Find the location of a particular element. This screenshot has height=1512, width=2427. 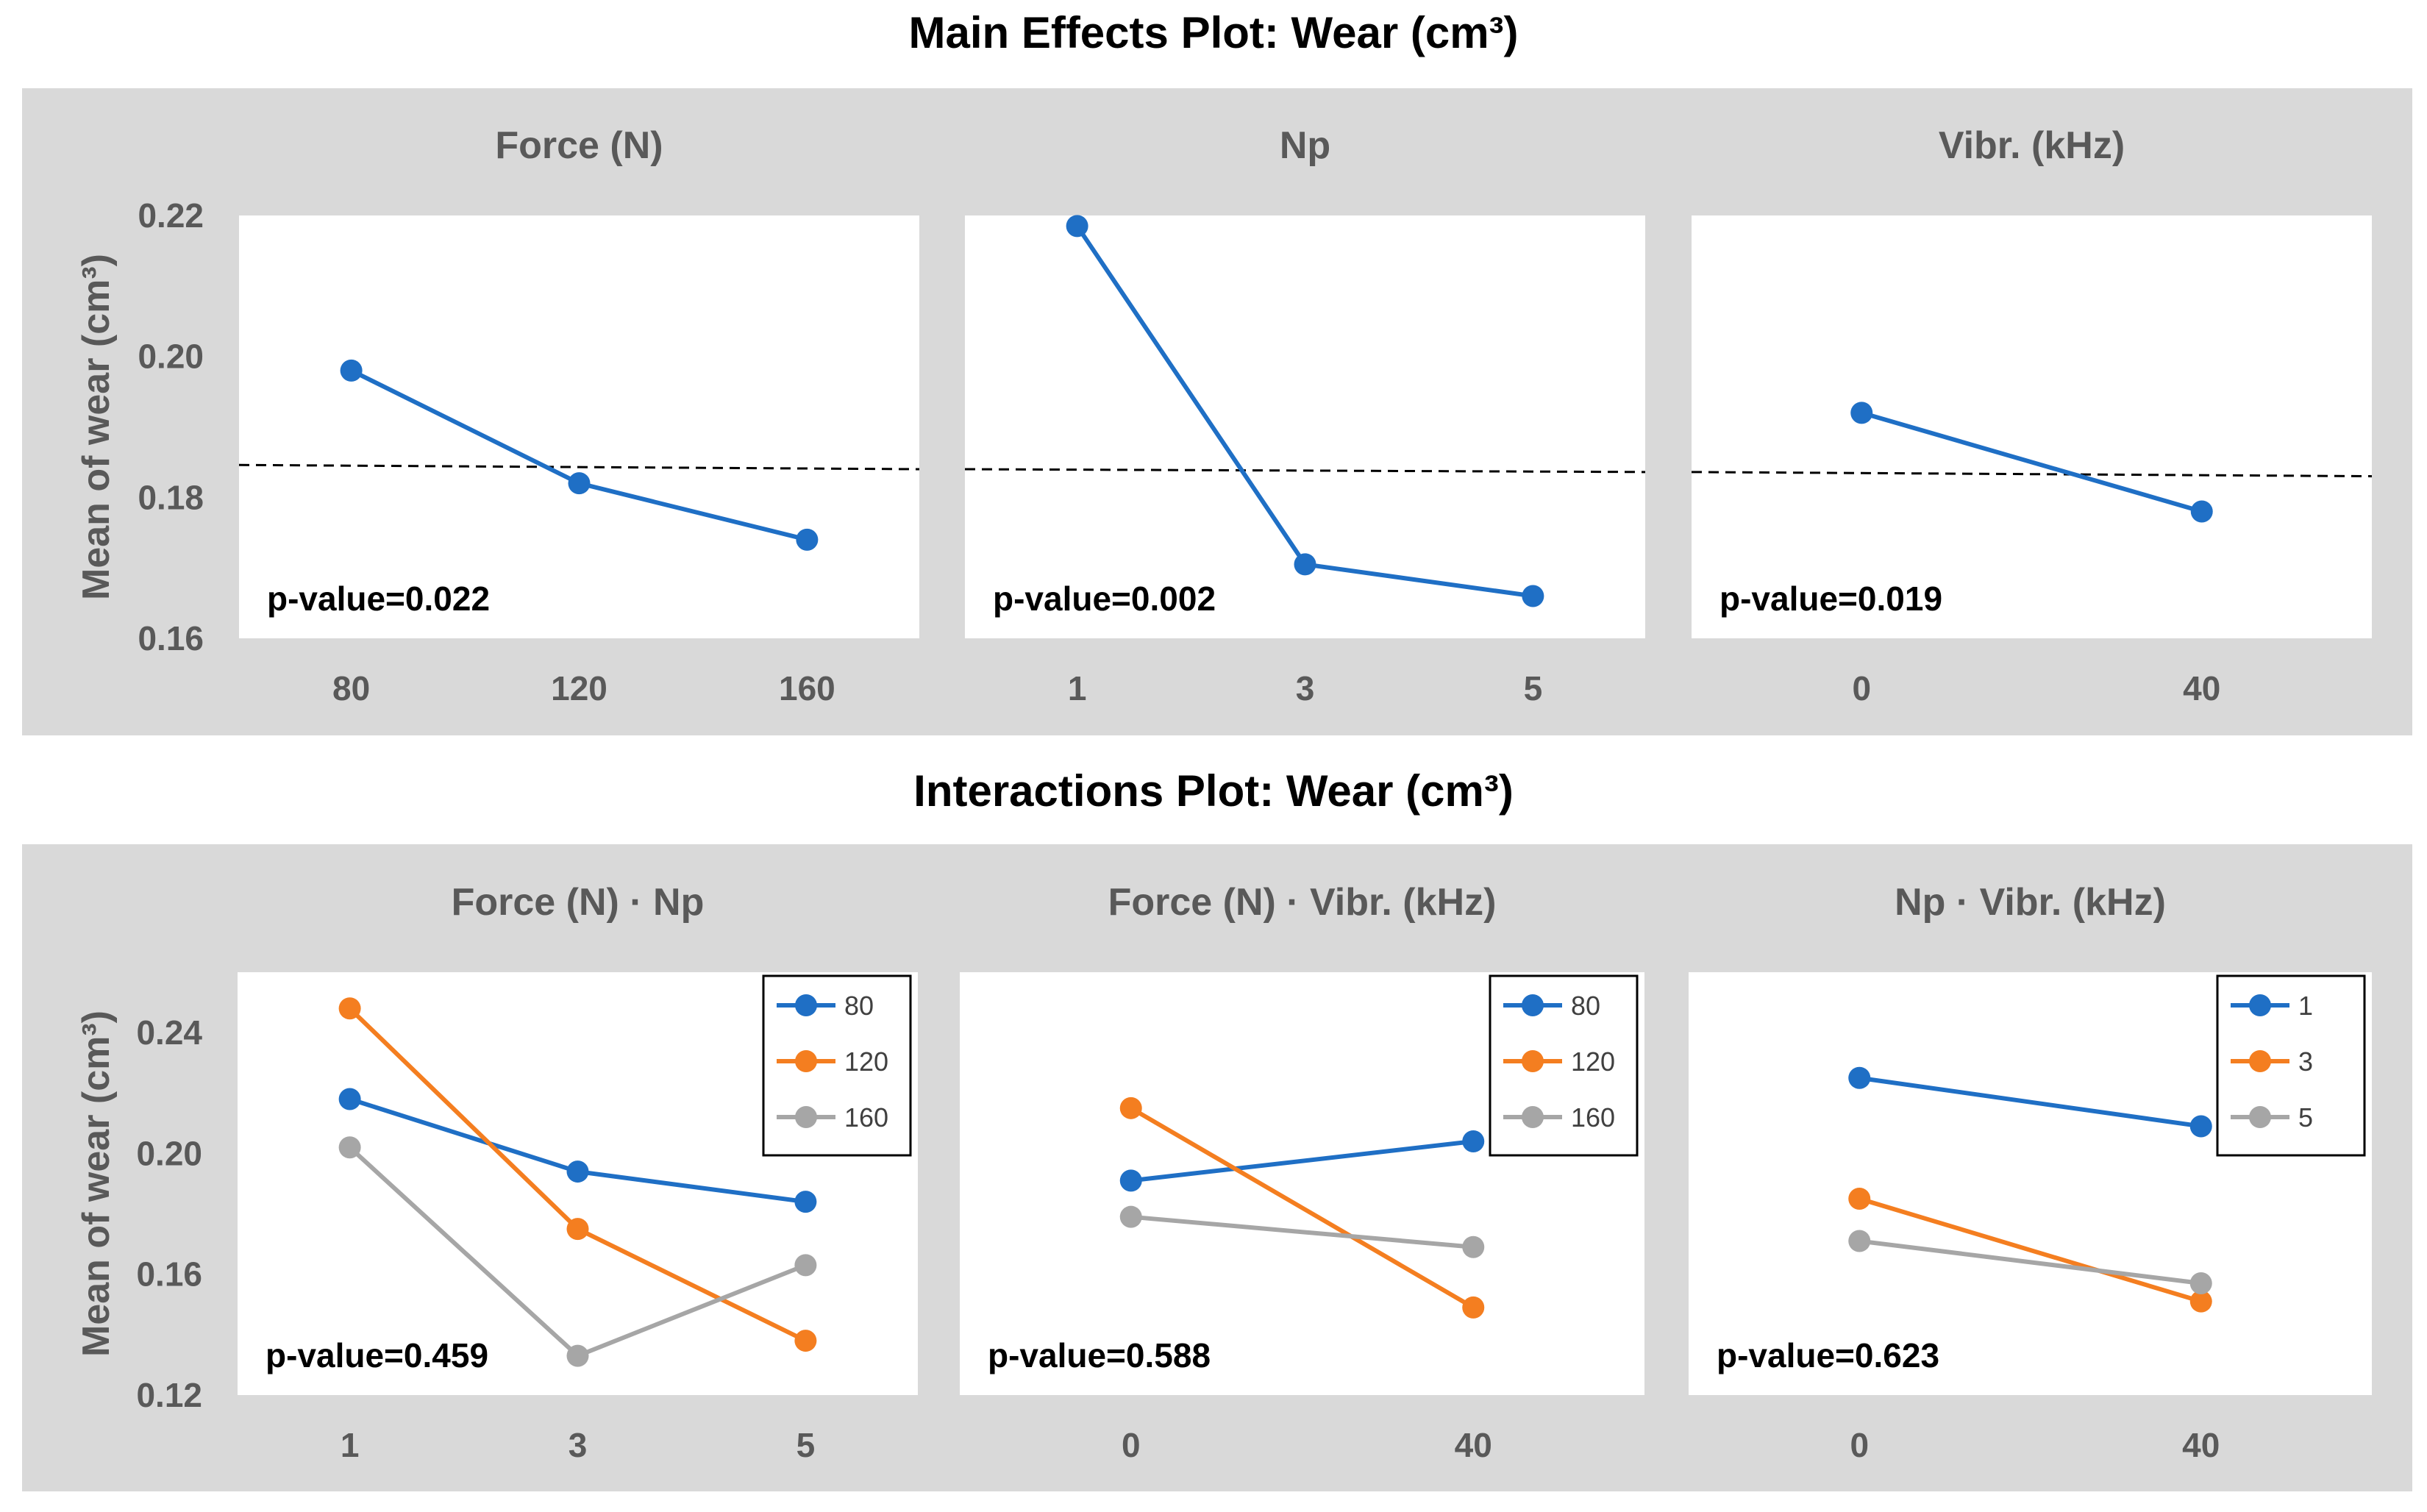

p-value-label: p-value=0.588 is located at coordinates (1099, 1355).